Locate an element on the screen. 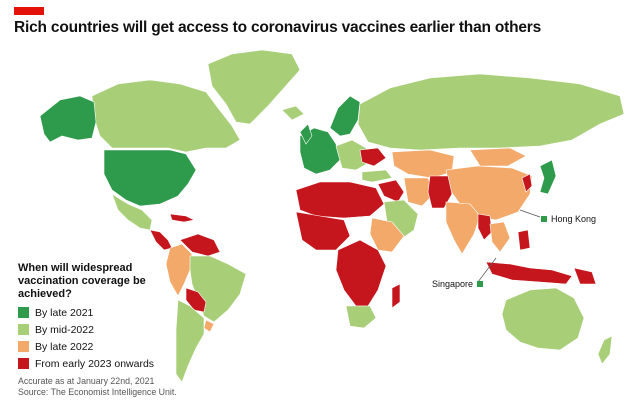  legend-item-mid-2022: By mid-2022 is located at coordinates (118, 329).